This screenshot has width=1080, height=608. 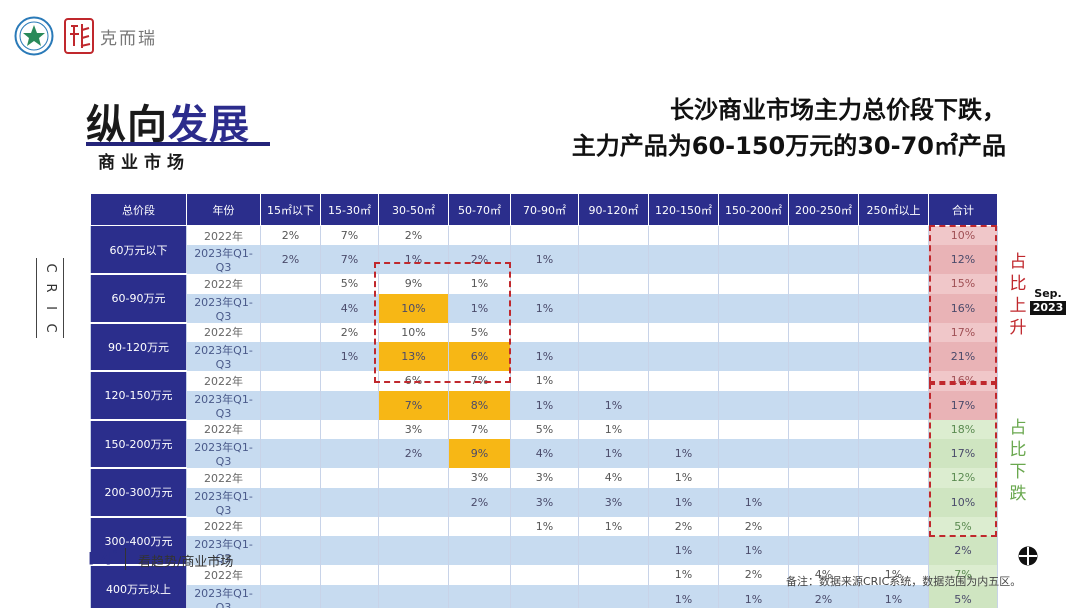 What do you see at coordinates (290, 209) in the screenshot?
I see `table-header-cell: 15㎡以下` at bounding box center [290, 209].